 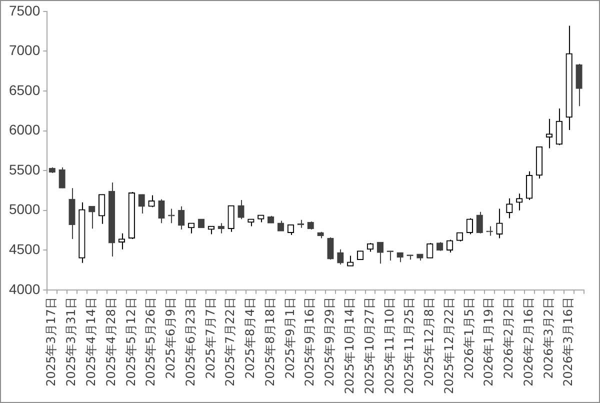 I want to click on x-tick-label: 2025年12月22日, so click(x=449, y=345).